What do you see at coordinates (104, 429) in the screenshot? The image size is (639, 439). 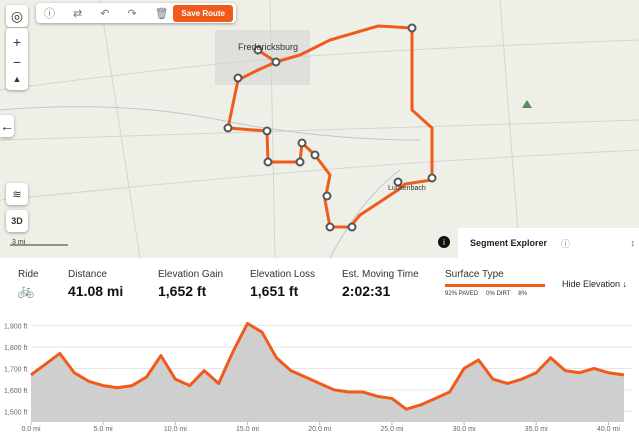 I see `x-tick-label: 5.0 mi` at bounding box center [104, 429].